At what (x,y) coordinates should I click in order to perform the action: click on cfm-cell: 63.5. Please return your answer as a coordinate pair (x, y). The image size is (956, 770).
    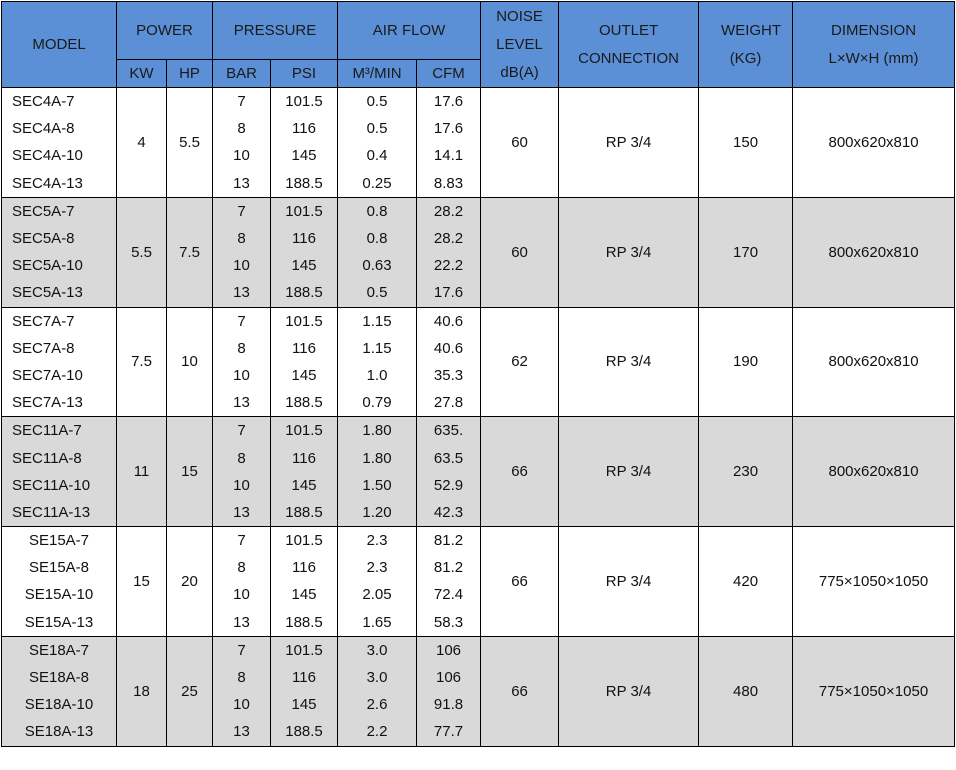
    Looking at the image, I should click on (449, 458).